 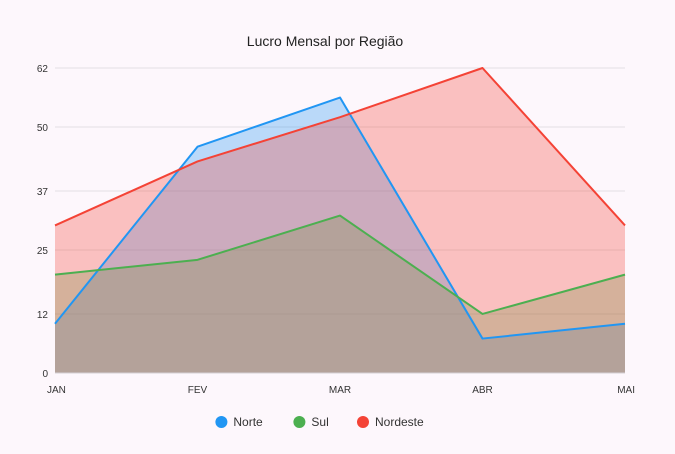 I want to click on y-tick-label: 12, so click(x=43, y=315).